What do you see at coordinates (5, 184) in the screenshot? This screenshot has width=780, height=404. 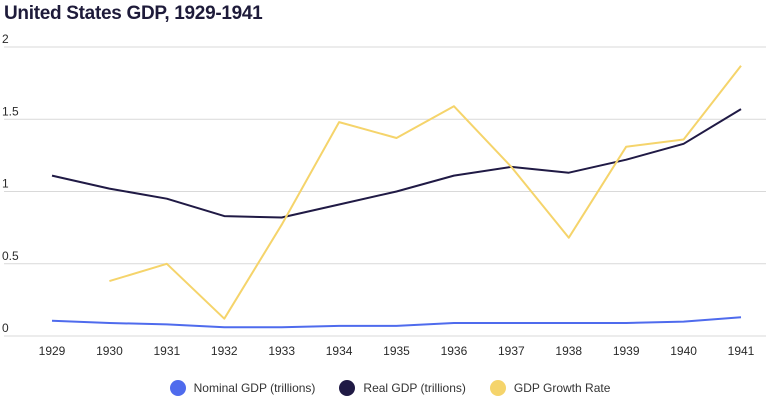 I see `y-tick-label: 1` at bounding box center [5, 184].